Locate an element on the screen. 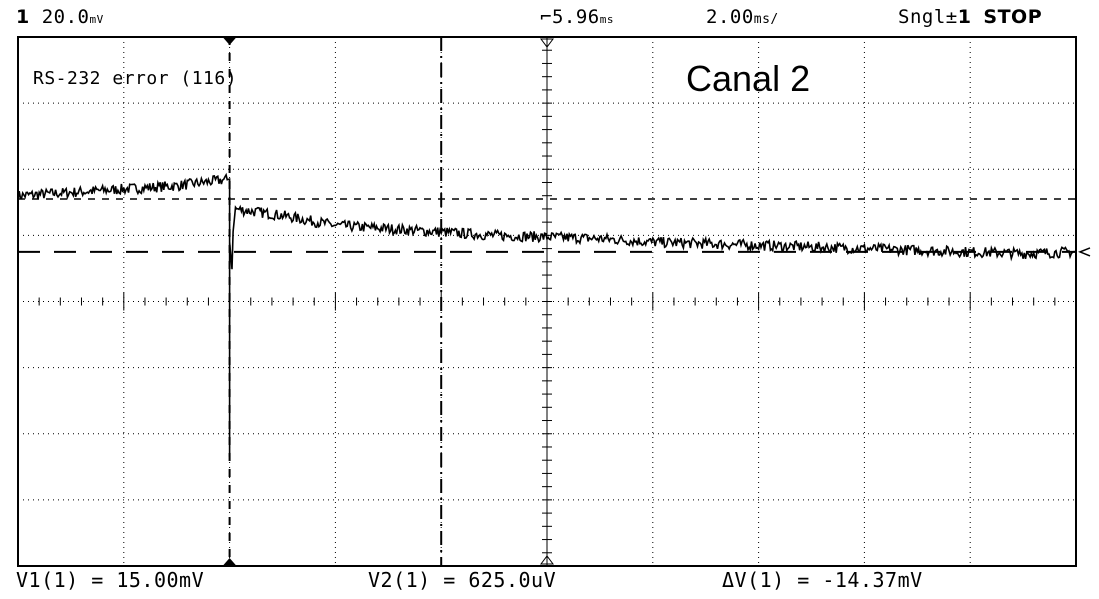 The height and width of the screenshot is (599, 1099). run-state: STOP is located at coordinates (1013, 17).